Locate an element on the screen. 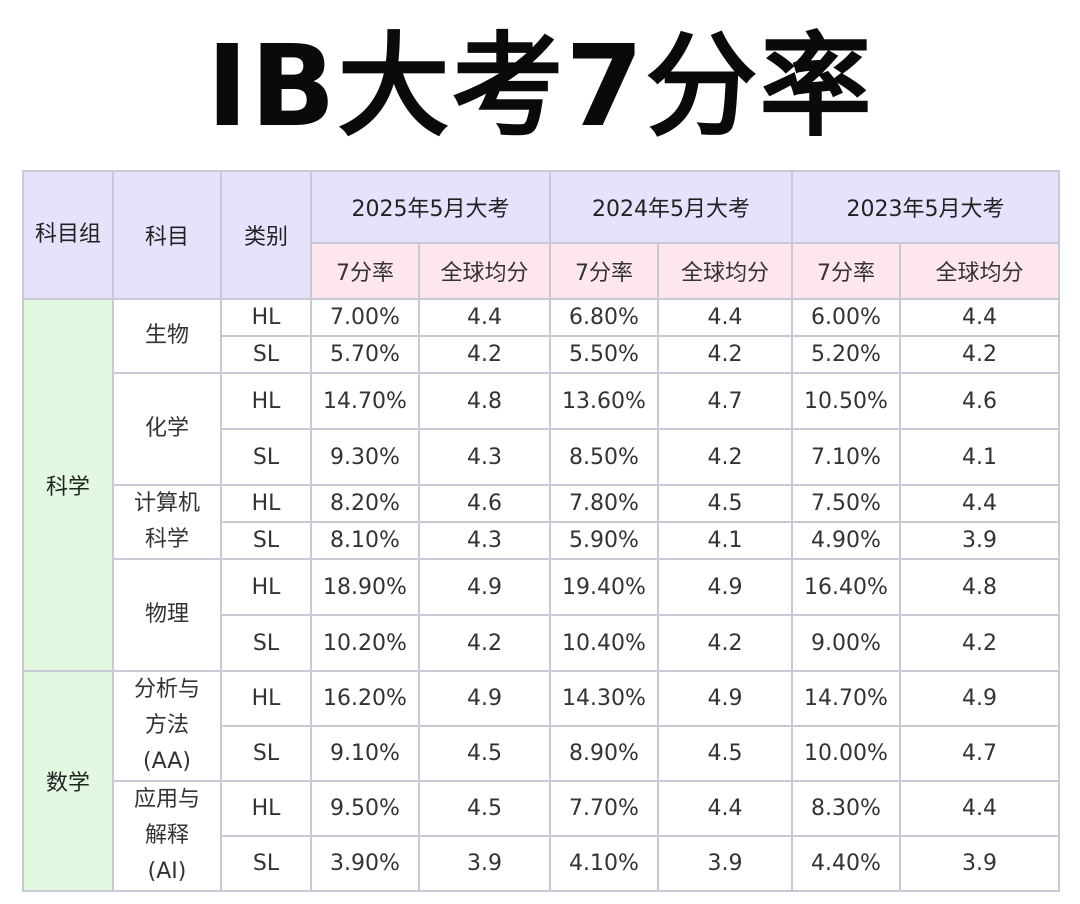 The image size is (1080, 904). group-math: 数学 is located at coordinates (68, 781).